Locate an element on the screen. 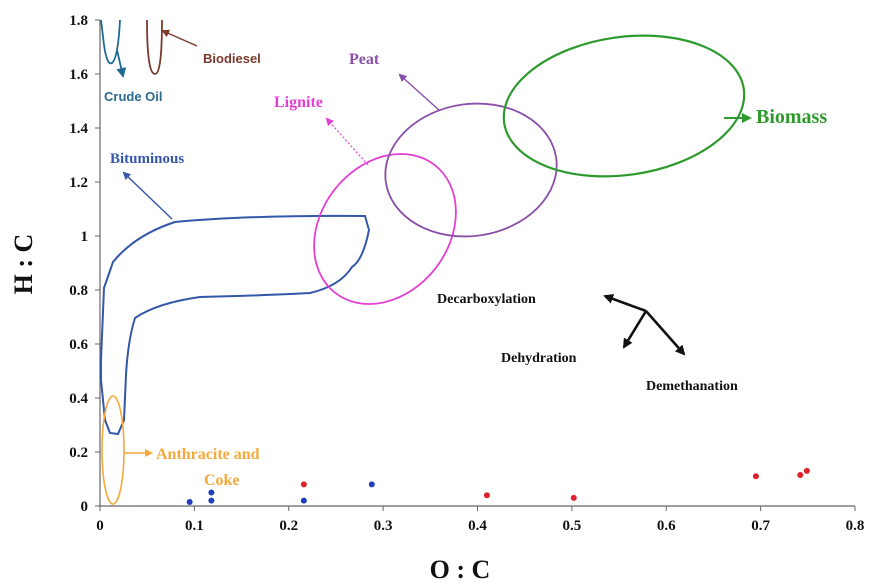  x-axis-ticks: 0 0.1 0.2 0.3 0.4 0.5 0.6 0.7 0.8 is located at coordinates (480, 520).